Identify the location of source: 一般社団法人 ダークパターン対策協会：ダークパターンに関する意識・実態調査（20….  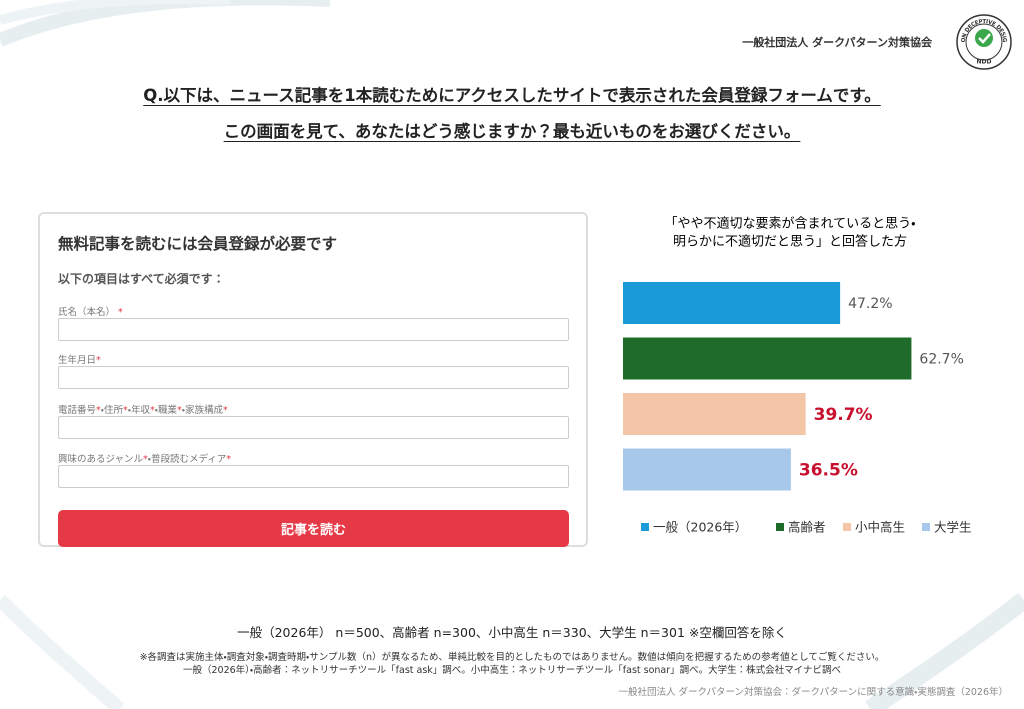
(813, 692).